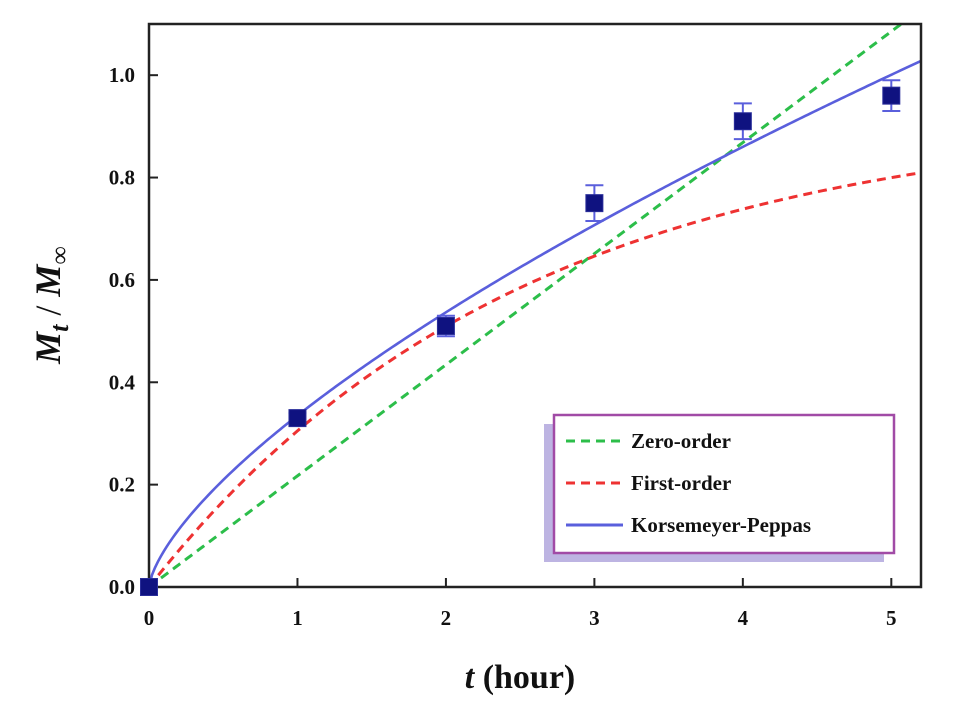 This screenshot has height=709, width=955. Describe the element at coordinates (122, 587) in the screenshot. I see `y-tick-label: 0.0` at that location.